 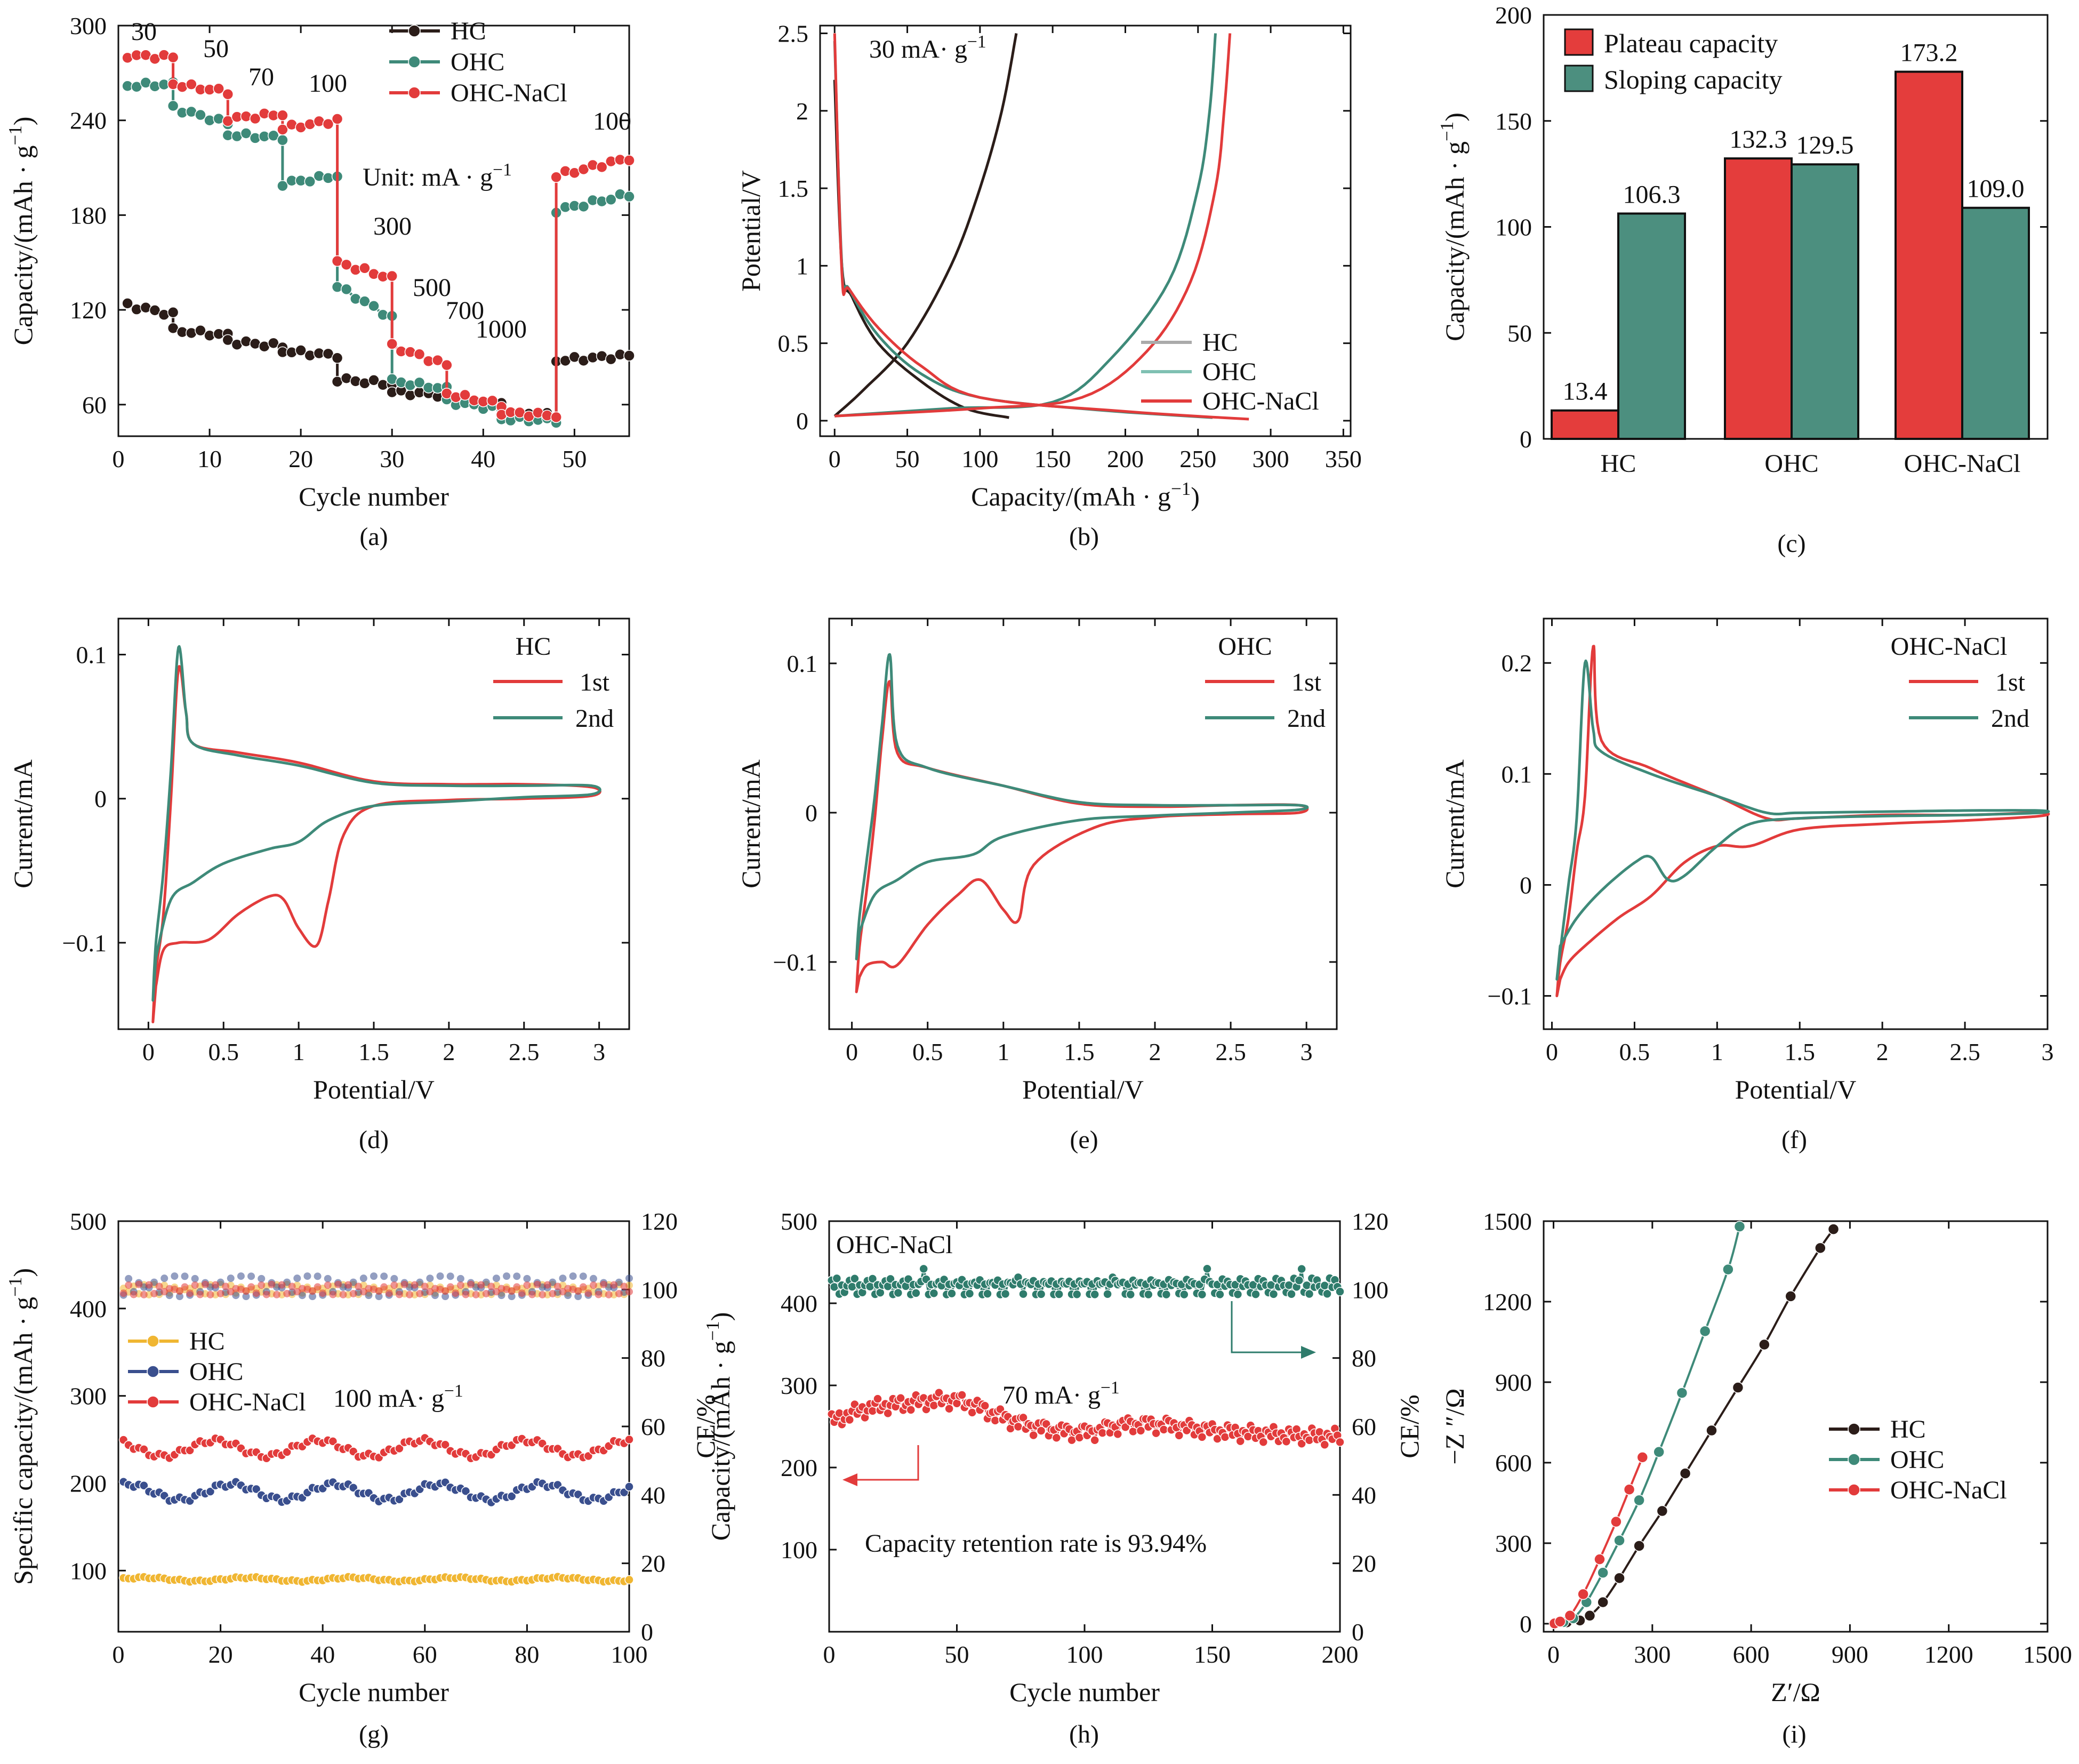 I want to click on x-tick-label: 1200, so click(x=1949, y=1654).